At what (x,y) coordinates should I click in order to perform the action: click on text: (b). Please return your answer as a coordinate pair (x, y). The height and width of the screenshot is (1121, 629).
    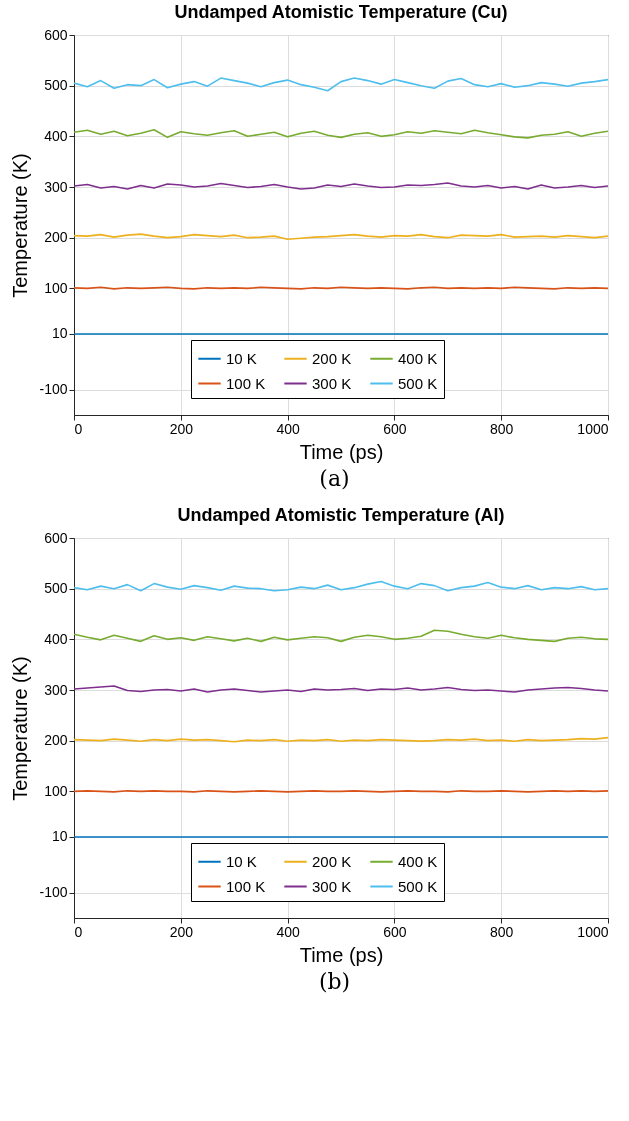
    Looking at the image, I should click on (334, 981).